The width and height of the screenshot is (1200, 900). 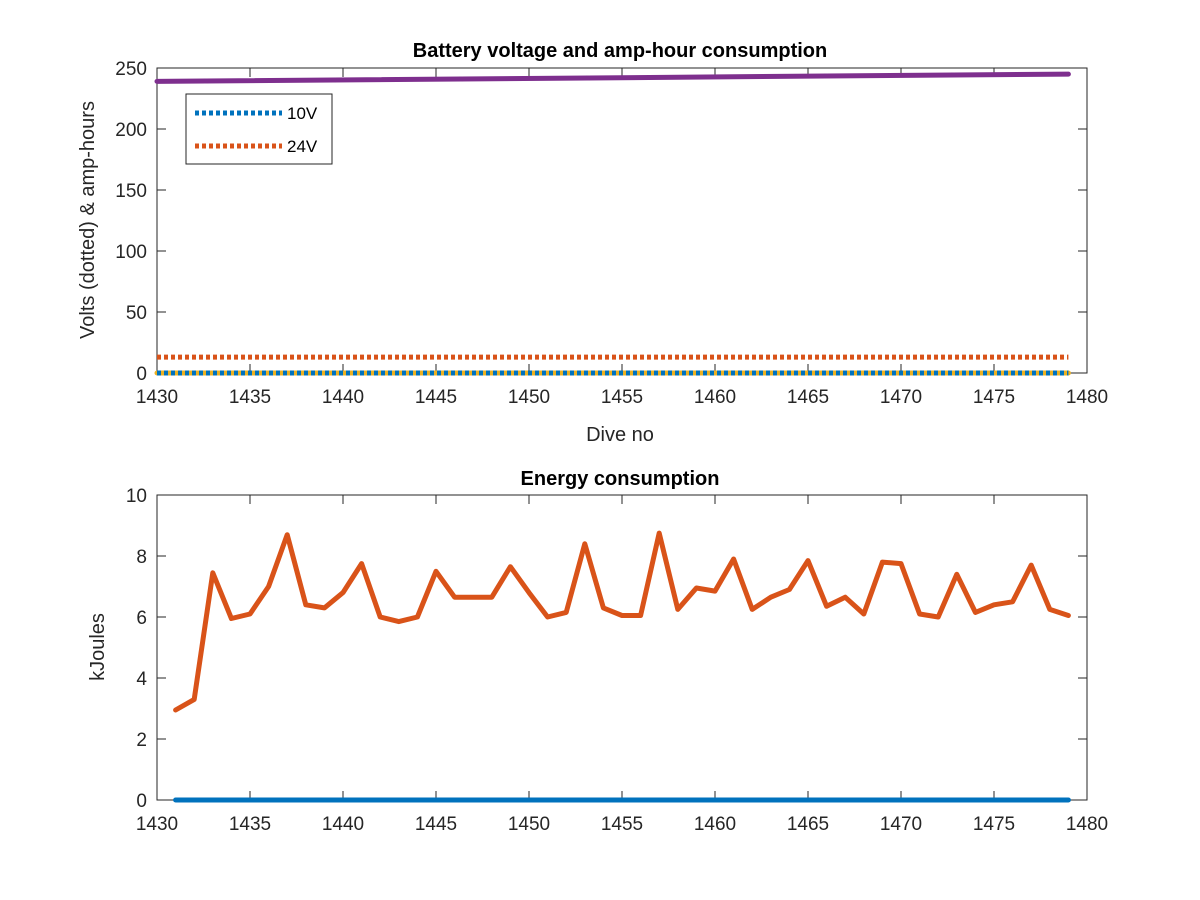 I want to click on y-axis-label: Volts (dotted) & amp-hours, so click(x=88, y=220).